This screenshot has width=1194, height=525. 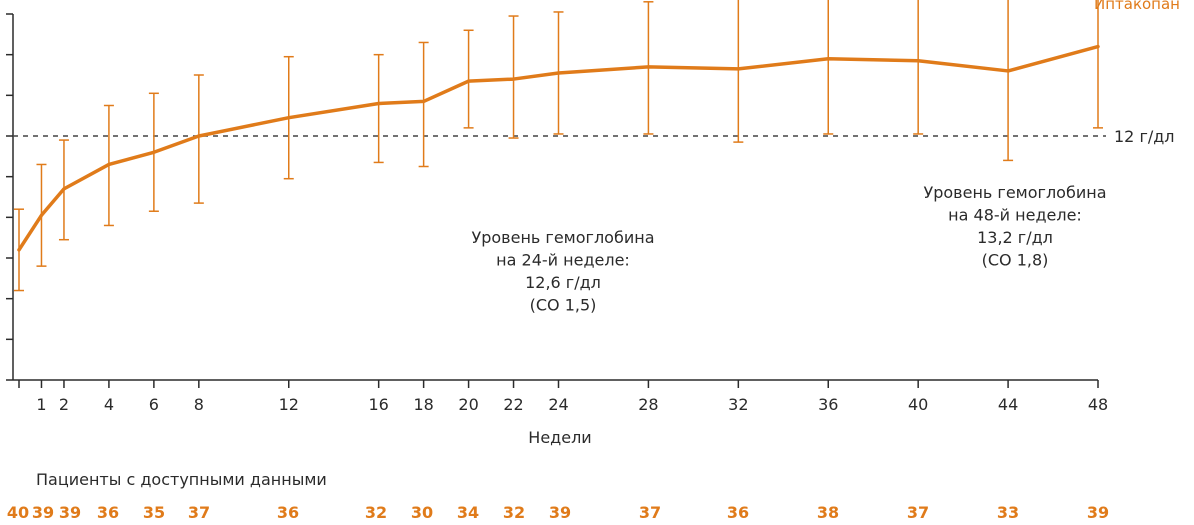 What do you see at coordinates (648, 404) in the screenshot?
I see `x-tick-label: 28` at bounding box center [648, 404].